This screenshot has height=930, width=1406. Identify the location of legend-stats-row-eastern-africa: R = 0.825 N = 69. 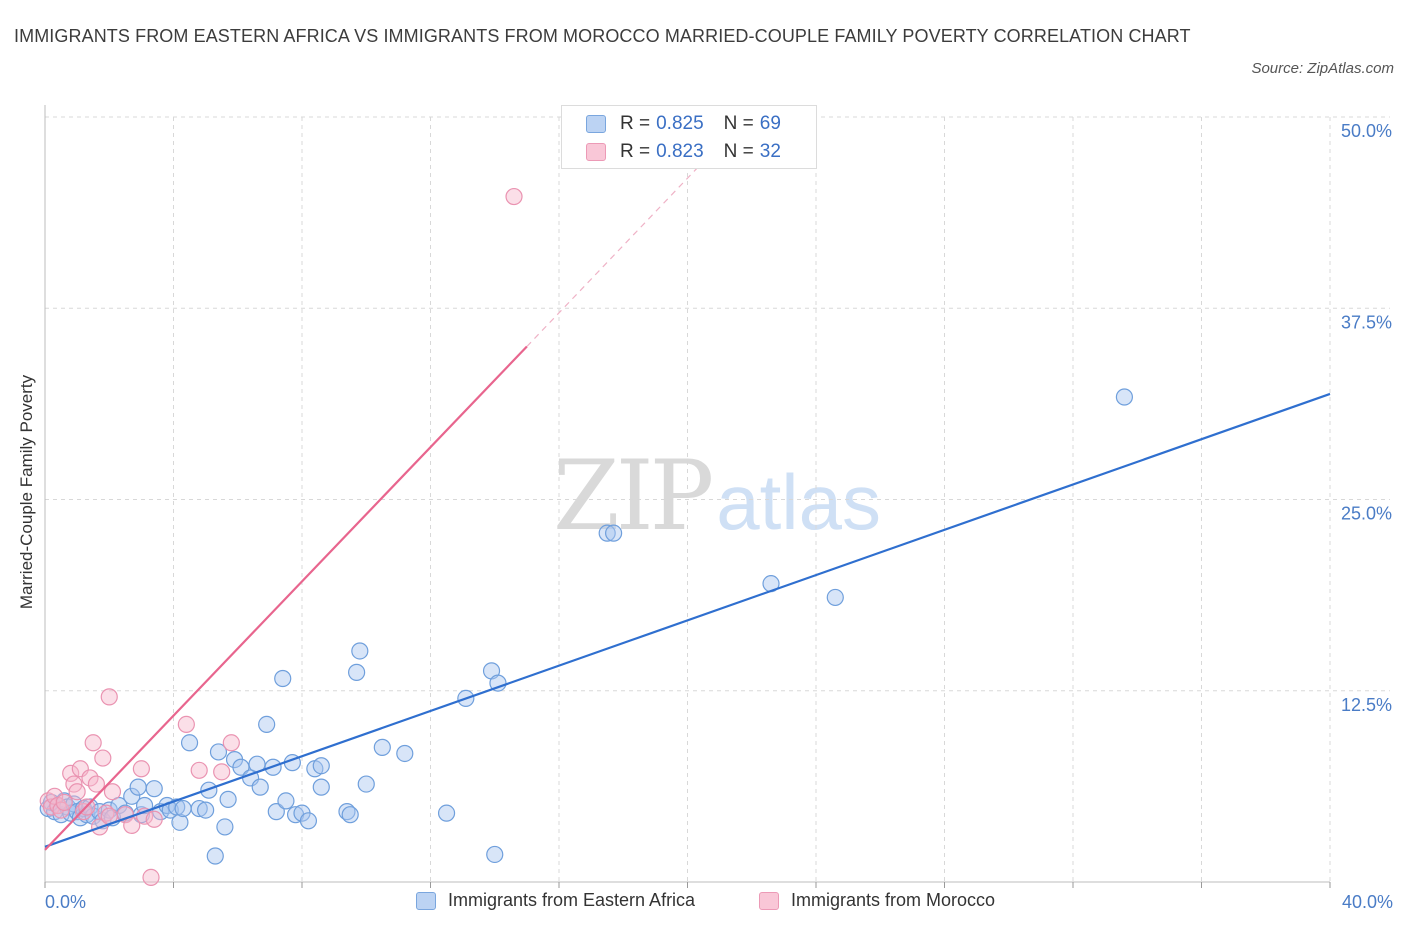
(683, 124).